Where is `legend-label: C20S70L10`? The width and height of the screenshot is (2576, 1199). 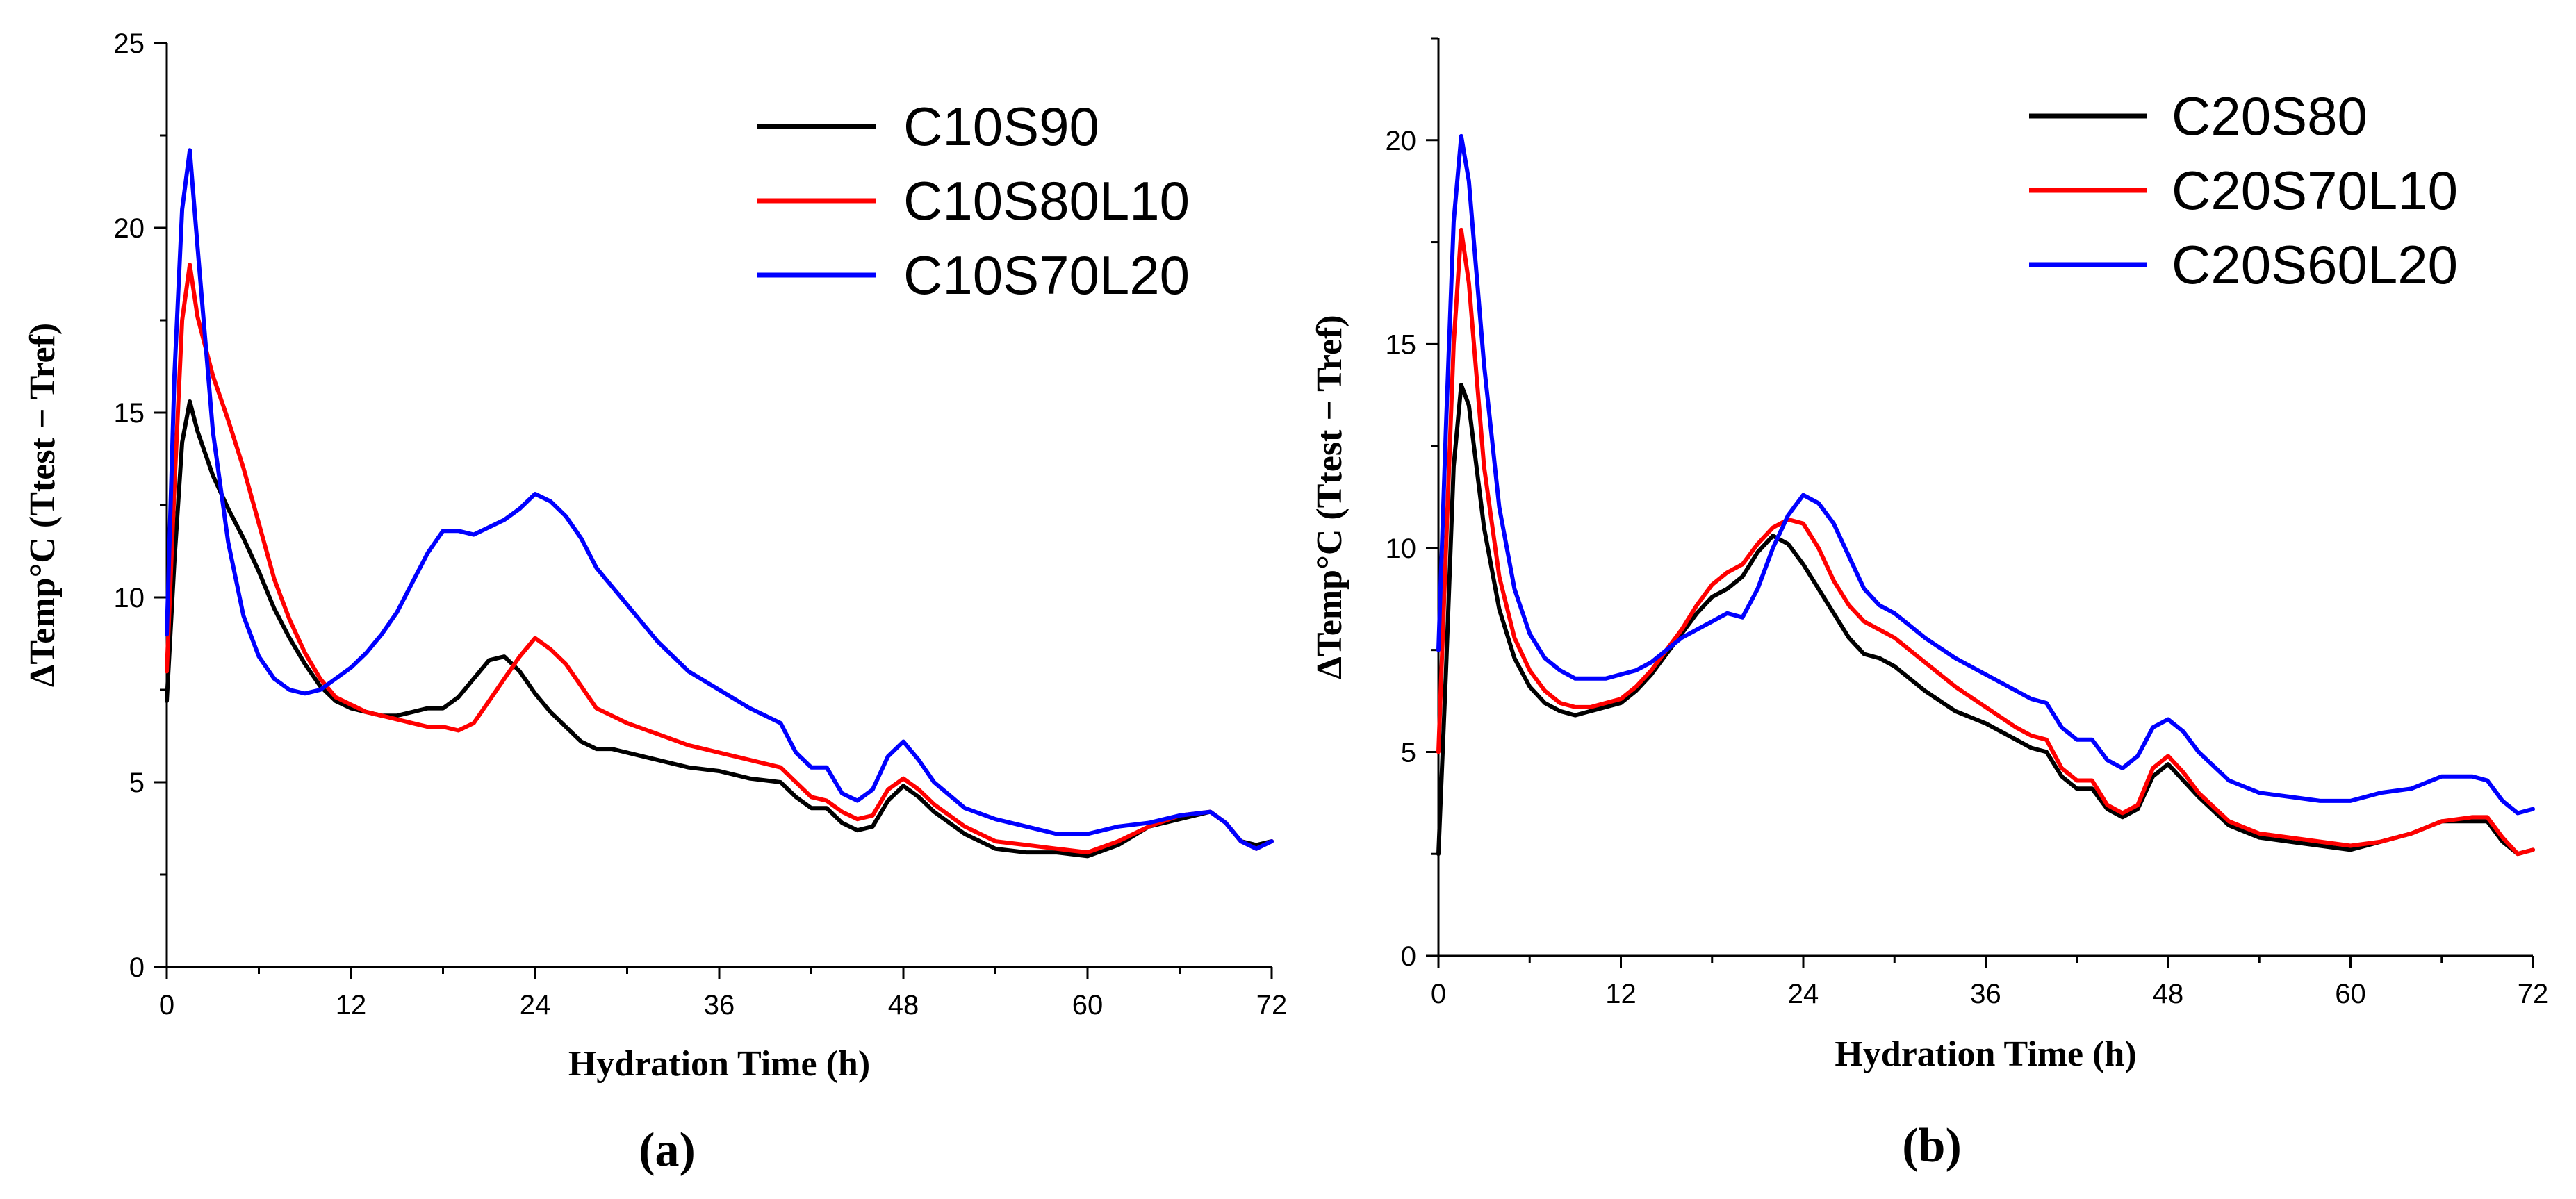
legend-label: C20S70L10 is located at coordinates (2315, 190).